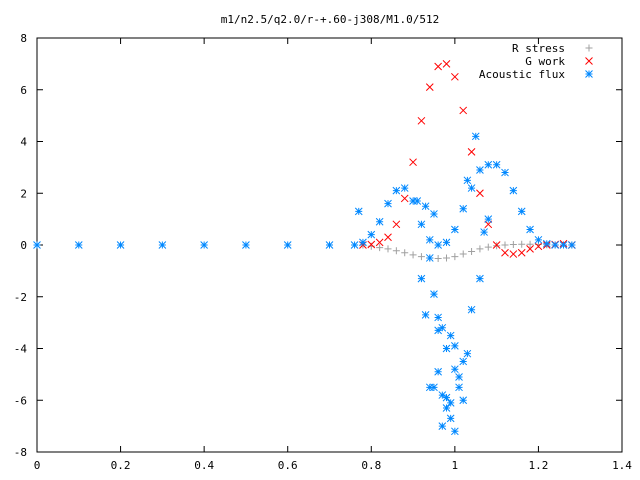 The image size is (640, 480). I want to click on x-tick-label: 0.2, so click(121, 465).